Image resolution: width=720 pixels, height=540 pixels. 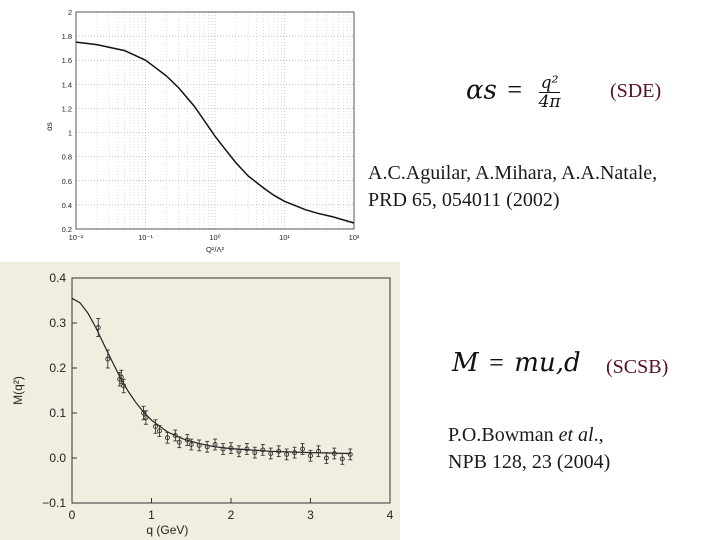 I want to click on y-tick-label: −0.1, so click(x=54, y=503).